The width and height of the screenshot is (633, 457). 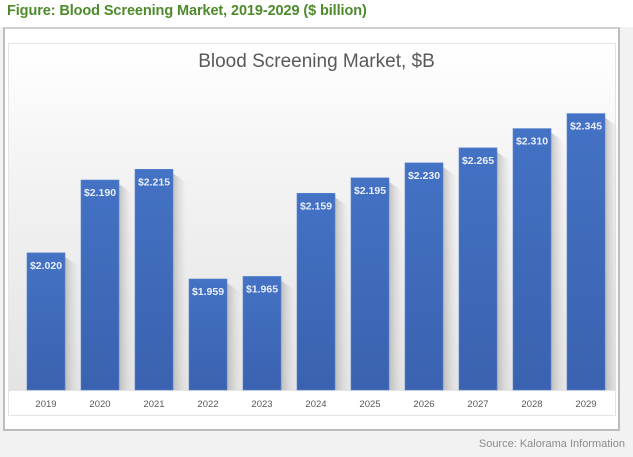 What do you see at coordinates (370, 284) in the screenshot?
I see `bar-2025` at bounding box center [370, 284].